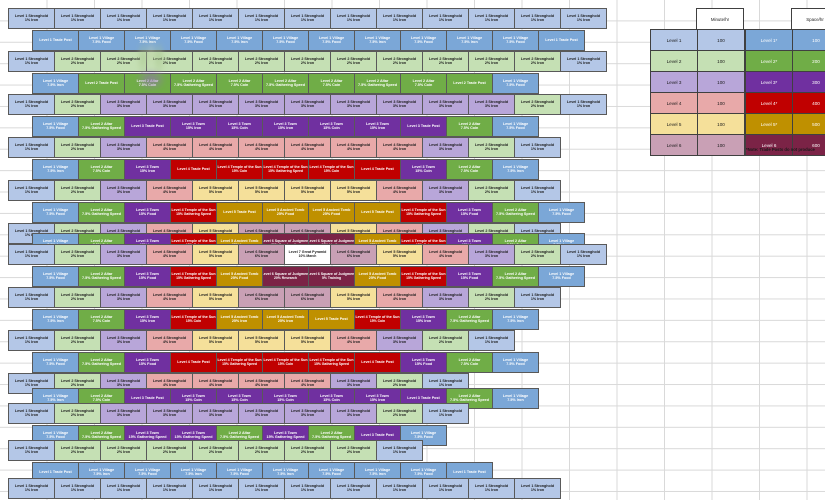 The image size is (825, 500). Describe the element at coordinates (331, 319) in the screenshot. I see `plot-cell-trade-post-5: Level 5 Trade Post` at that location.